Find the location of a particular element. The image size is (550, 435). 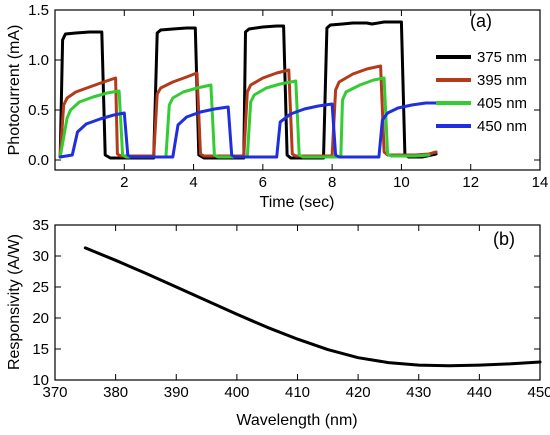

x-tick-label: 400 is located at coordinates (236, 392).